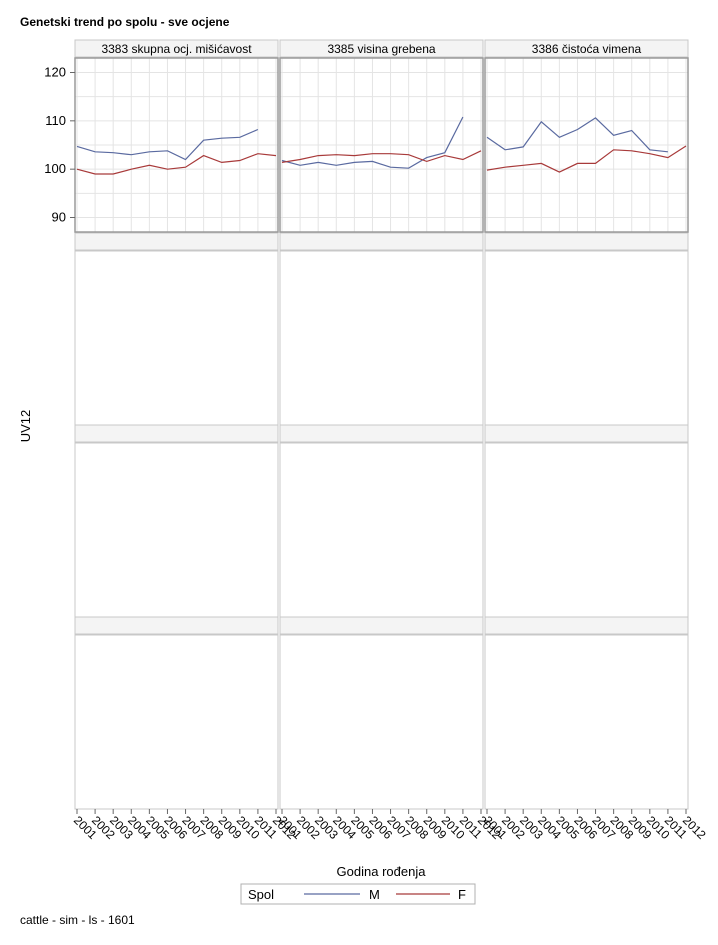  I want to click on legend-entry-f: F, so click(462, 894).